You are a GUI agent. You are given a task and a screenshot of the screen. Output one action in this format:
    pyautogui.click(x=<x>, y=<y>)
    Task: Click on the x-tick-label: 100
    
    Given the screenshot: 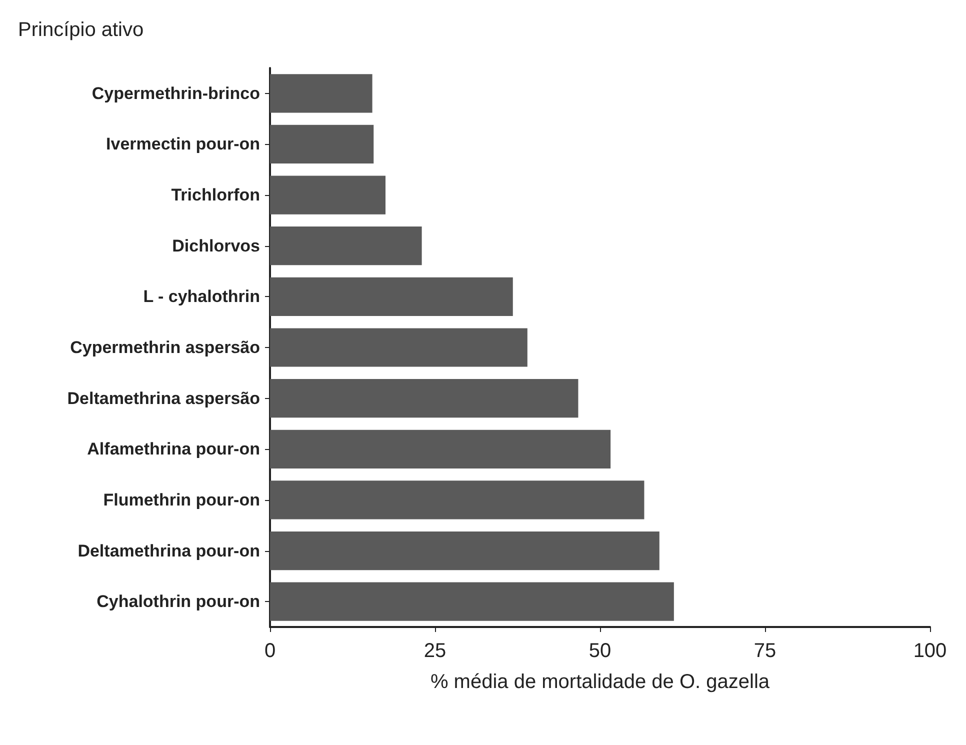 What is the action you would take?
    pyautogui.click(x=930, y=651)
    